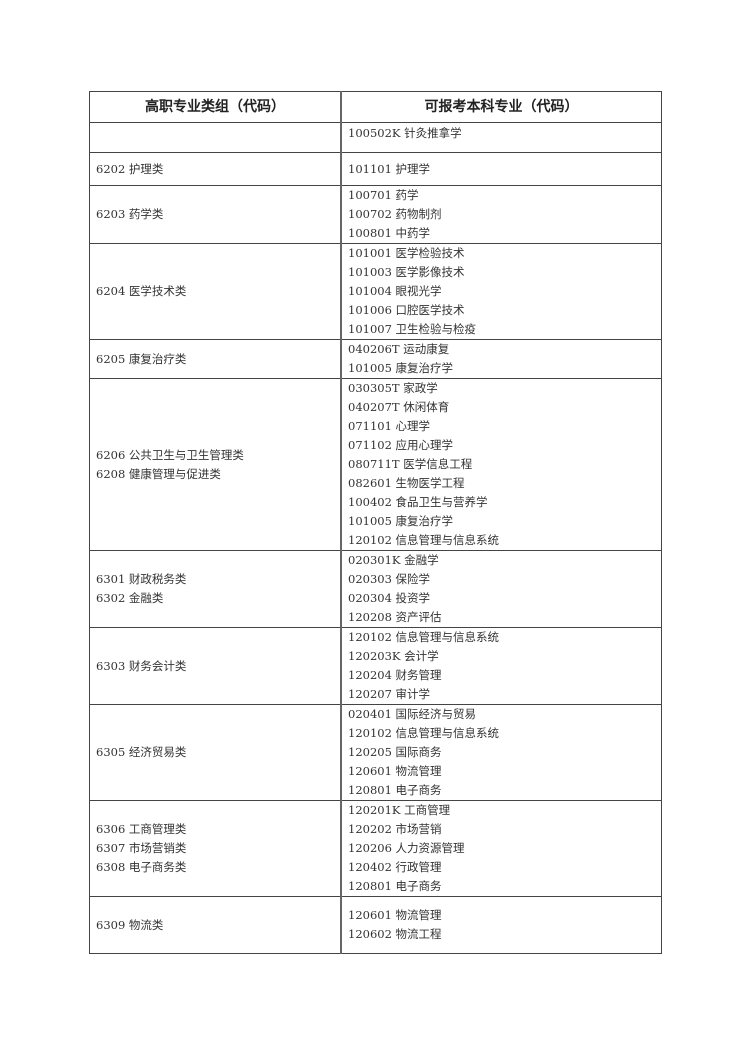  What do you see at coordinates (215, 291) in the screenshot?
I see `vocational-group-cell: 6204 医学技术类` at bounding box center [215, 291].